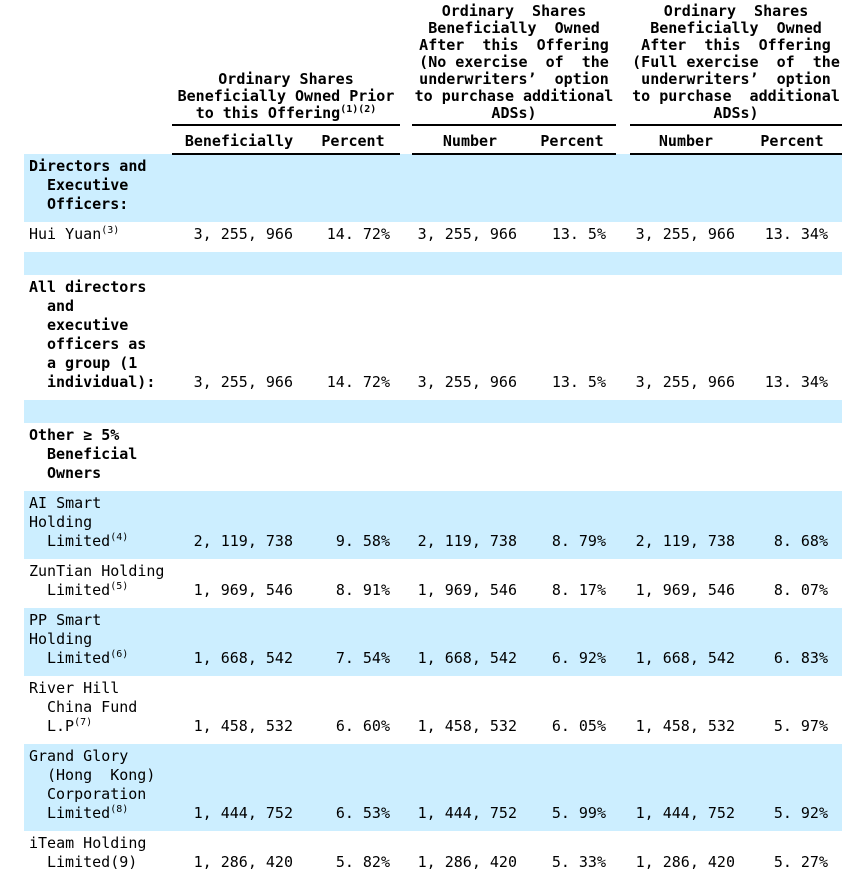 This screenshot has width=866, height=880. Describe the element at coordinates (101, 382) in the screenshot. I see `text-line: individual):` at that location.